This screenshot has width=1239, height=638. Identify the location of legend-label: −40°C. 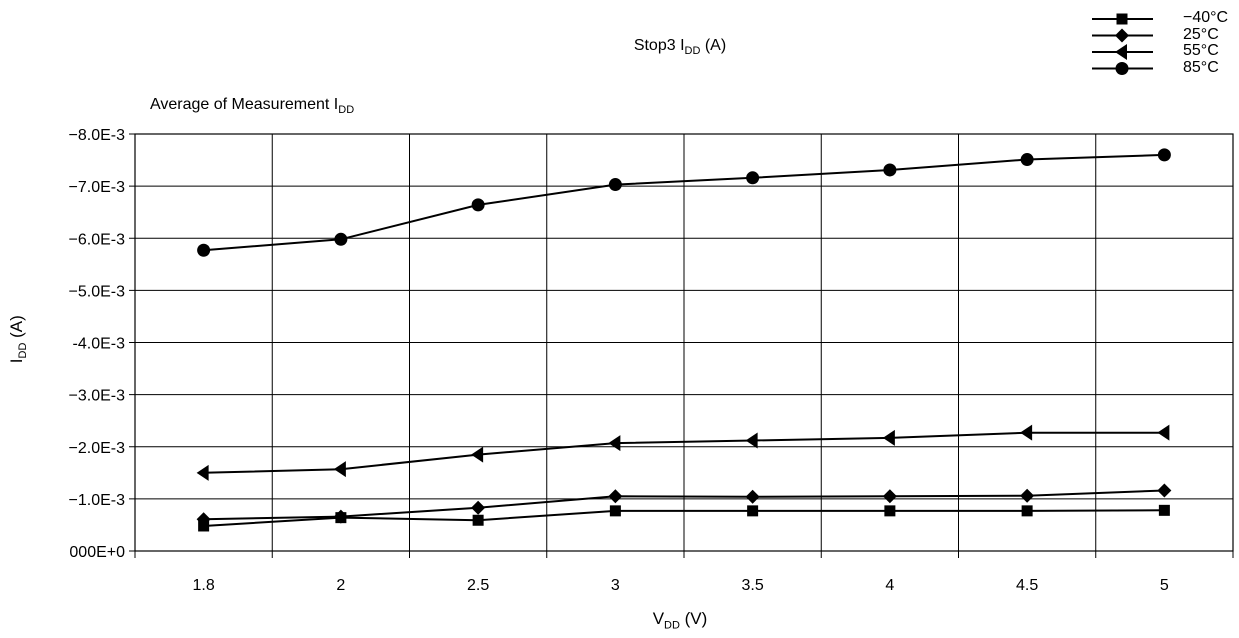
(1206, 17).